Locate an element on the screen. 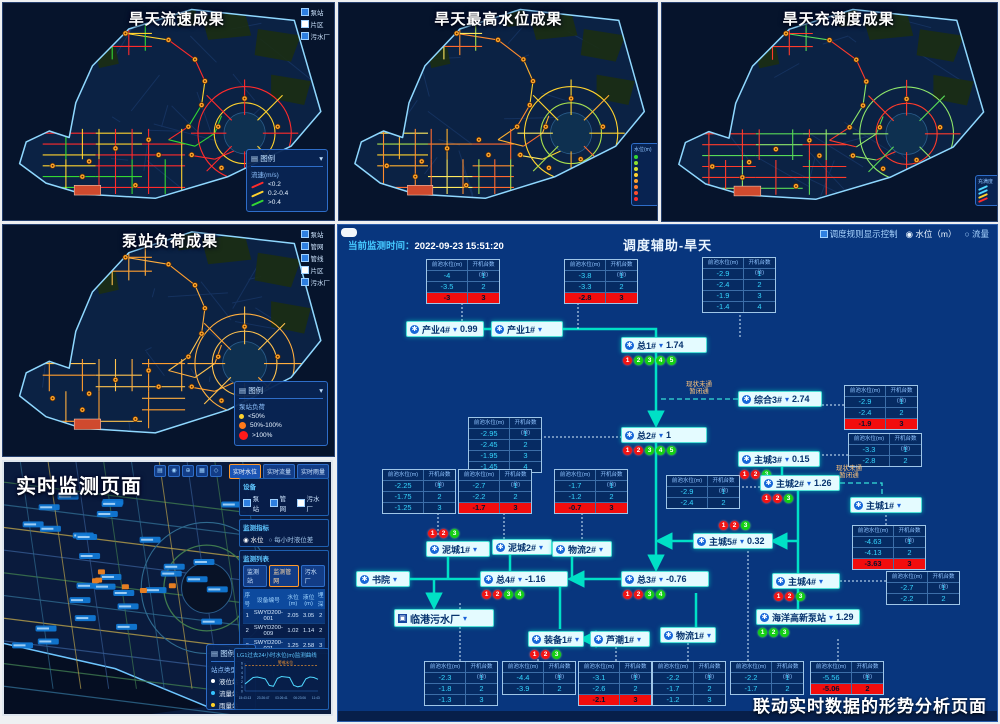 The width and height of the screenshot is (1000, 724). rule-toggle: 调度规则显示控制 is located at coordinates (858, 234).